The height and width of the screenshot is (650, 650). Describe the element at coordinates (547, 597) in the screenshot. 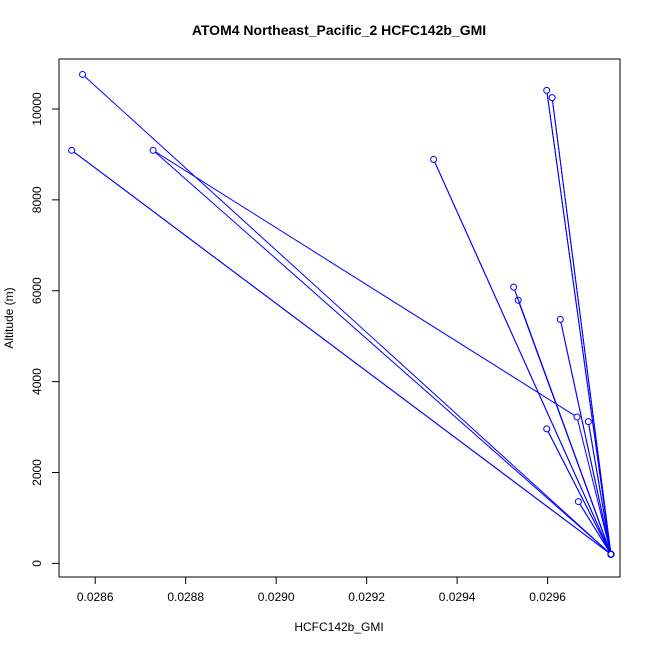

I see `x-tick-label: 0.0296` at that location.